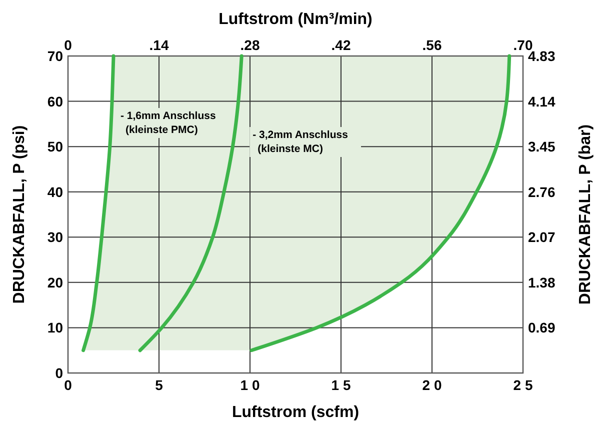 This screenshot has width=600, height=425. Describe the element at coordinates (55, 237) in the screenshot. I see `y-tick-label: 30` at that location.